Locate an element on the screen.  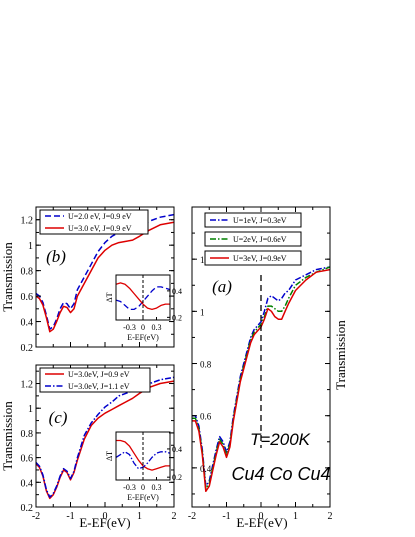
panel-a-xtick-label: -2 is located at coordinates (192, 516).